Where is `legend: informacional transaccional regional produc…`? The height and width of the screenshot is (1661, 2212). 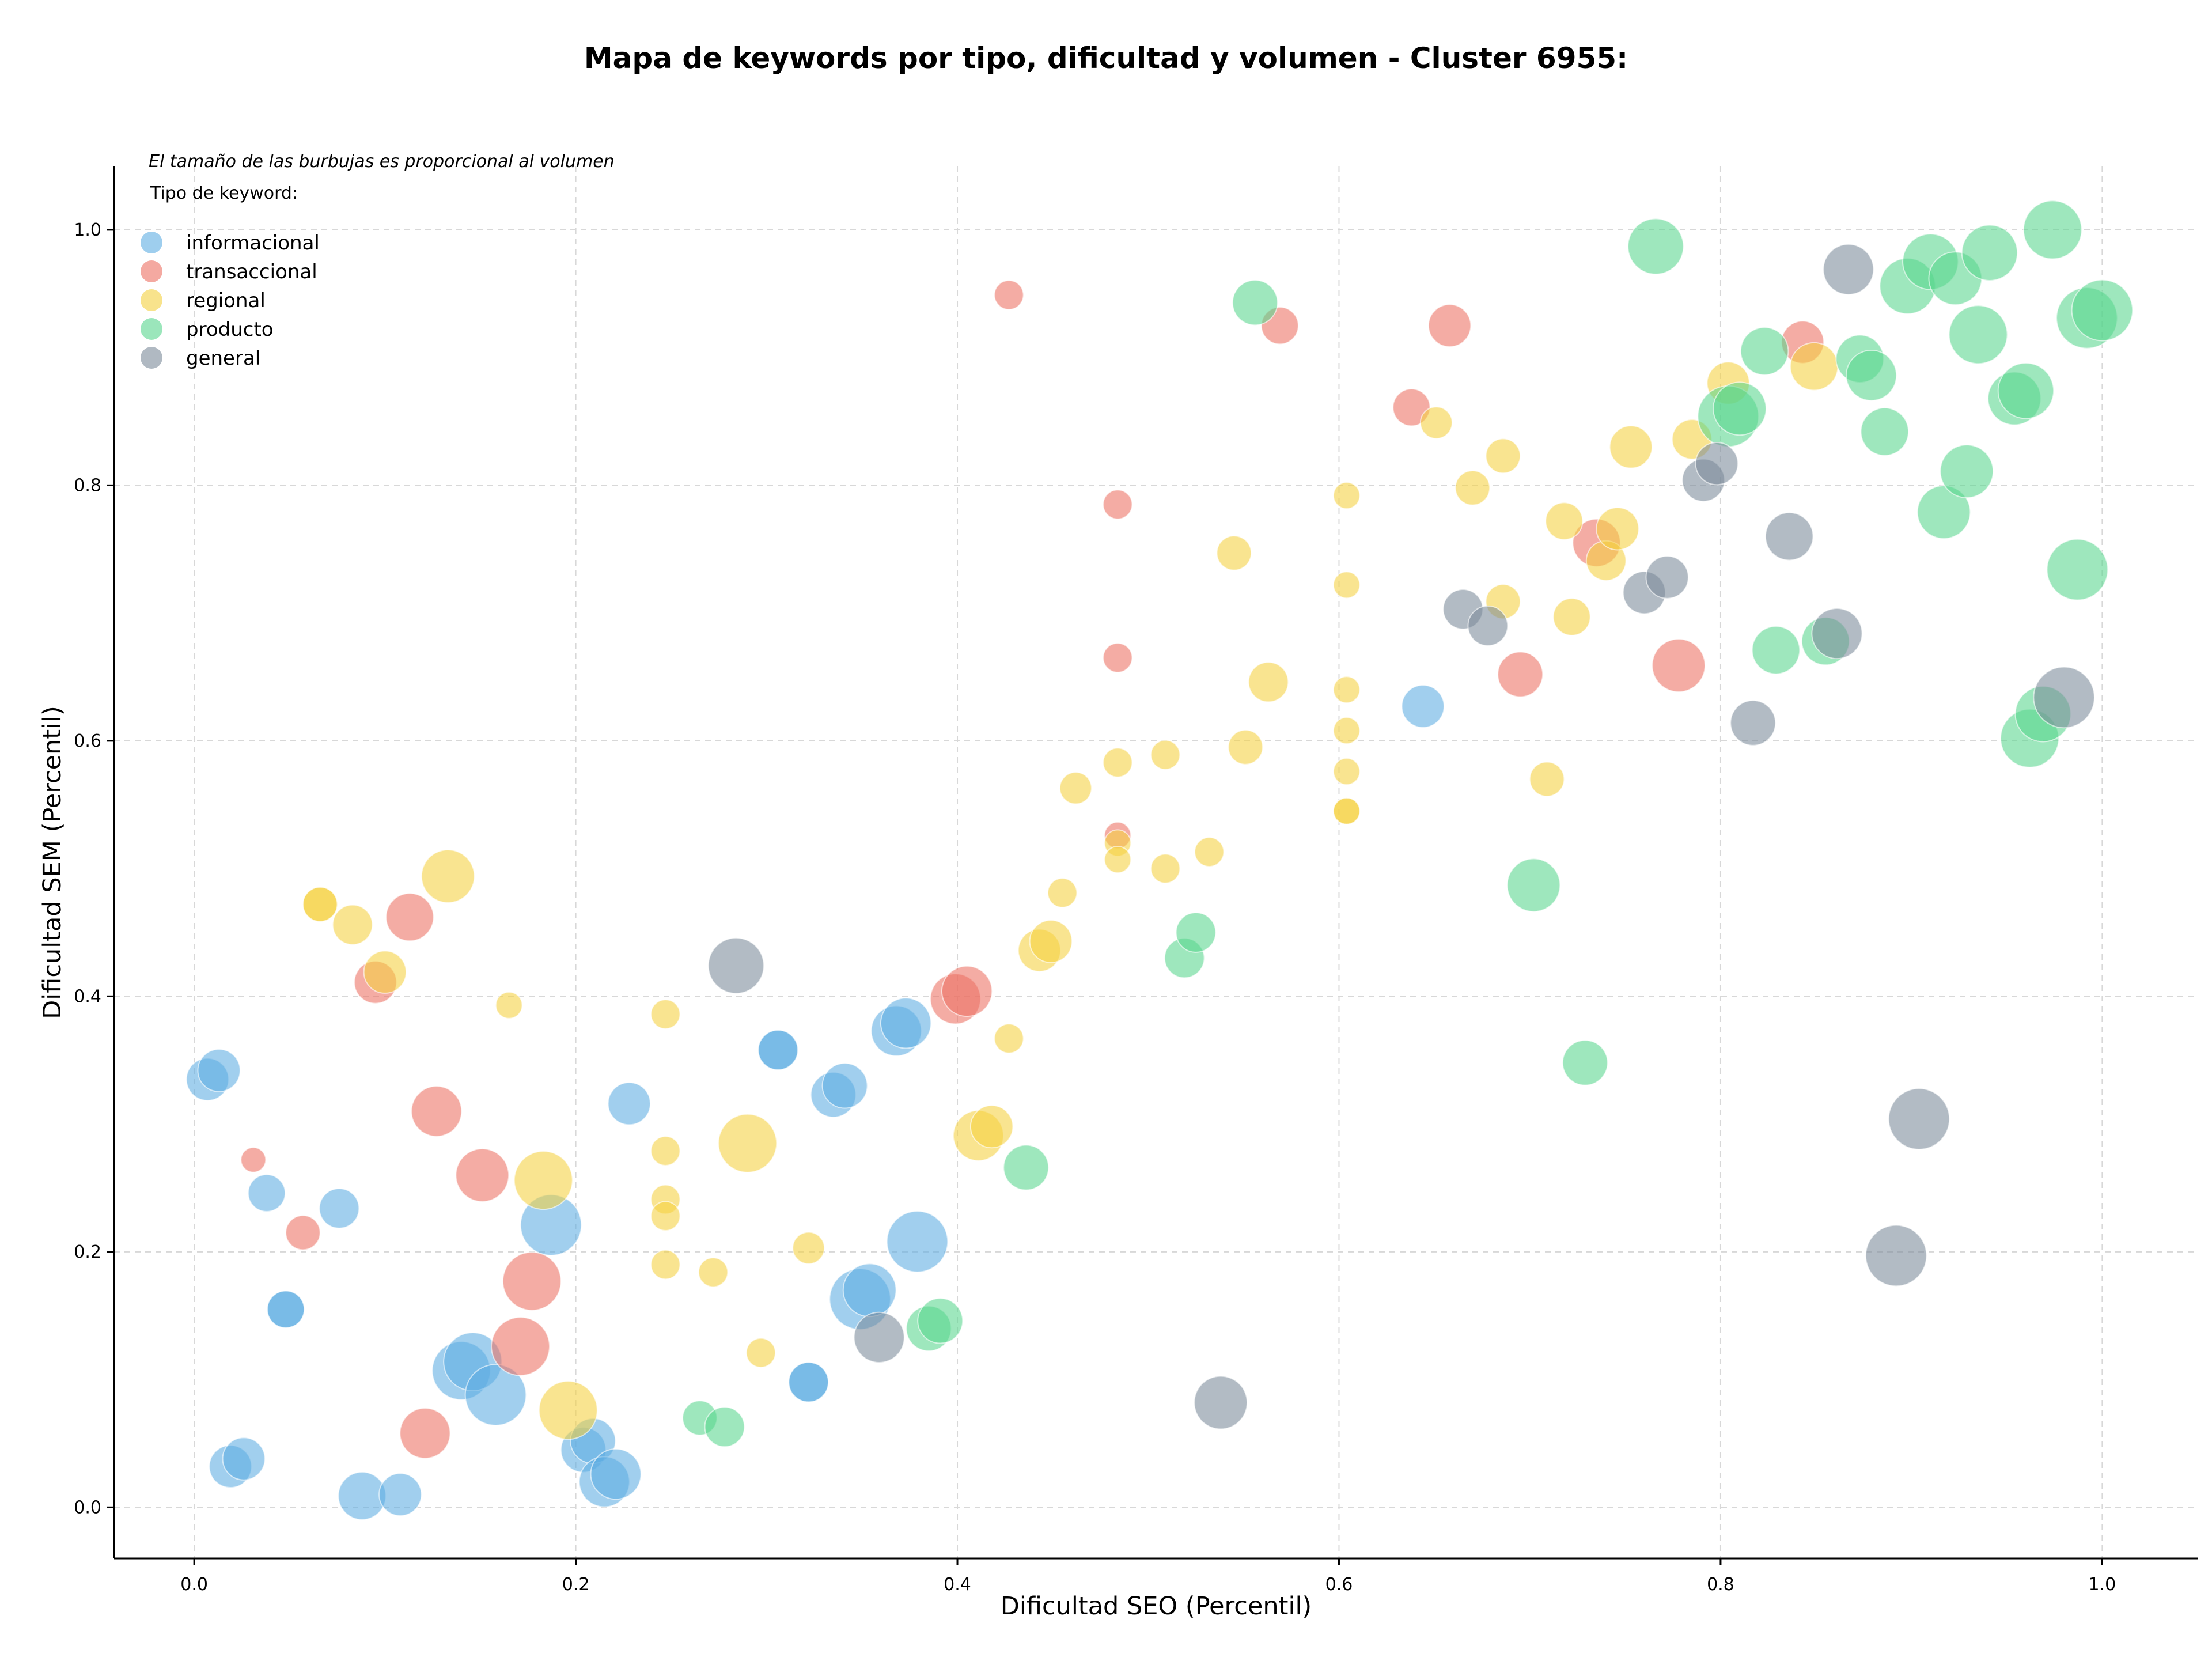 legend: informacional transaccional regional produc… is located at coordinates (230, 301).